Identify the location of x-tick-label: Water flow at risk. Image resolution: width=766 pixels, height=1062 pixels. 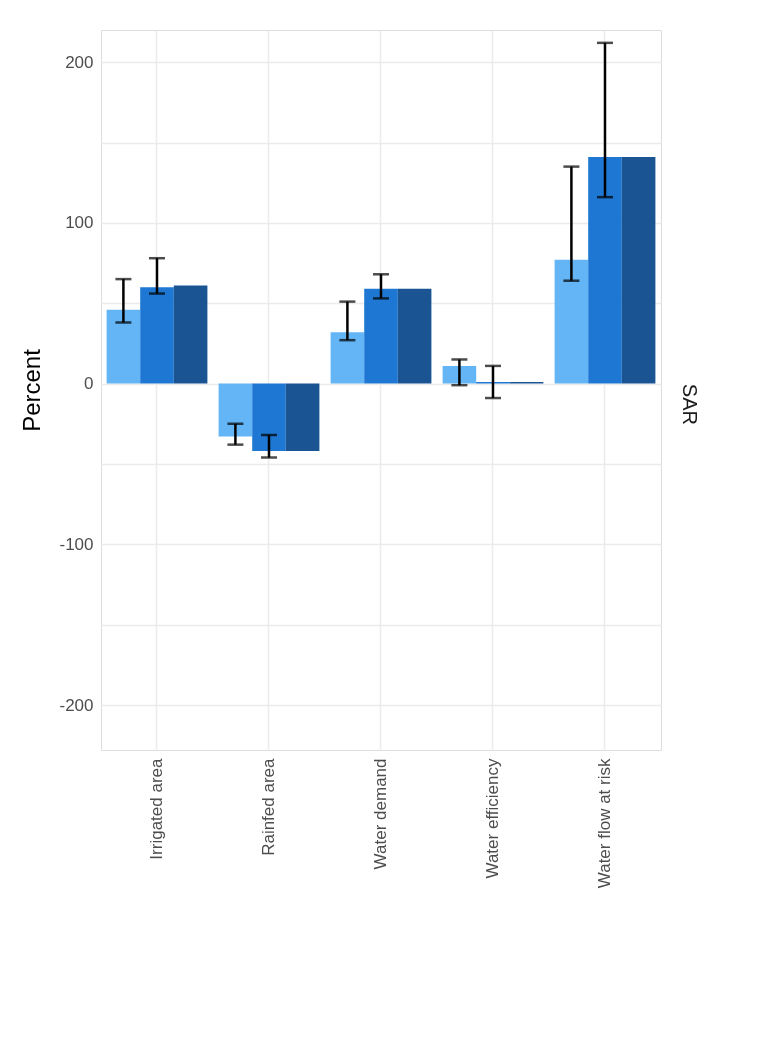
(604, 823).